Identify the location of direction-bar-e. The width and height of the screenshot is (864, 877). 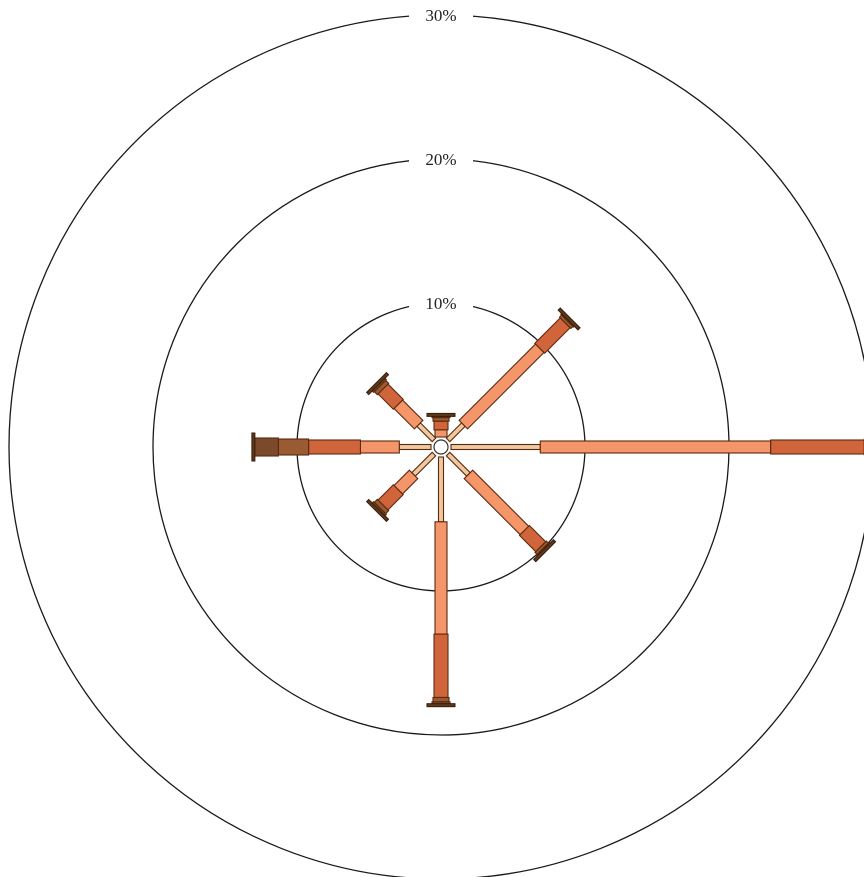
(657, 447).